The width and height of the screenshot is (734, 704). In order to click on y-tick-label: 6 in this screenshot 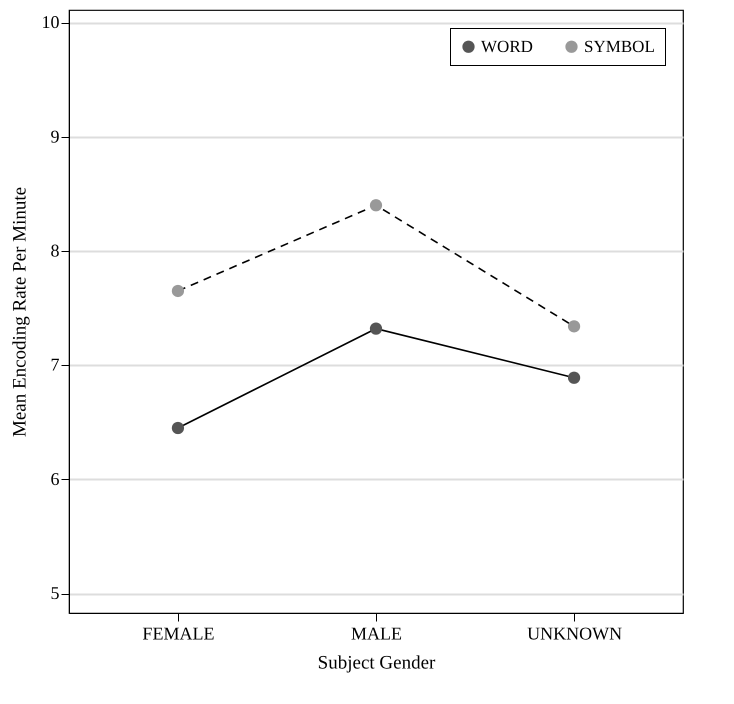, I will do `click(55, 478)`.